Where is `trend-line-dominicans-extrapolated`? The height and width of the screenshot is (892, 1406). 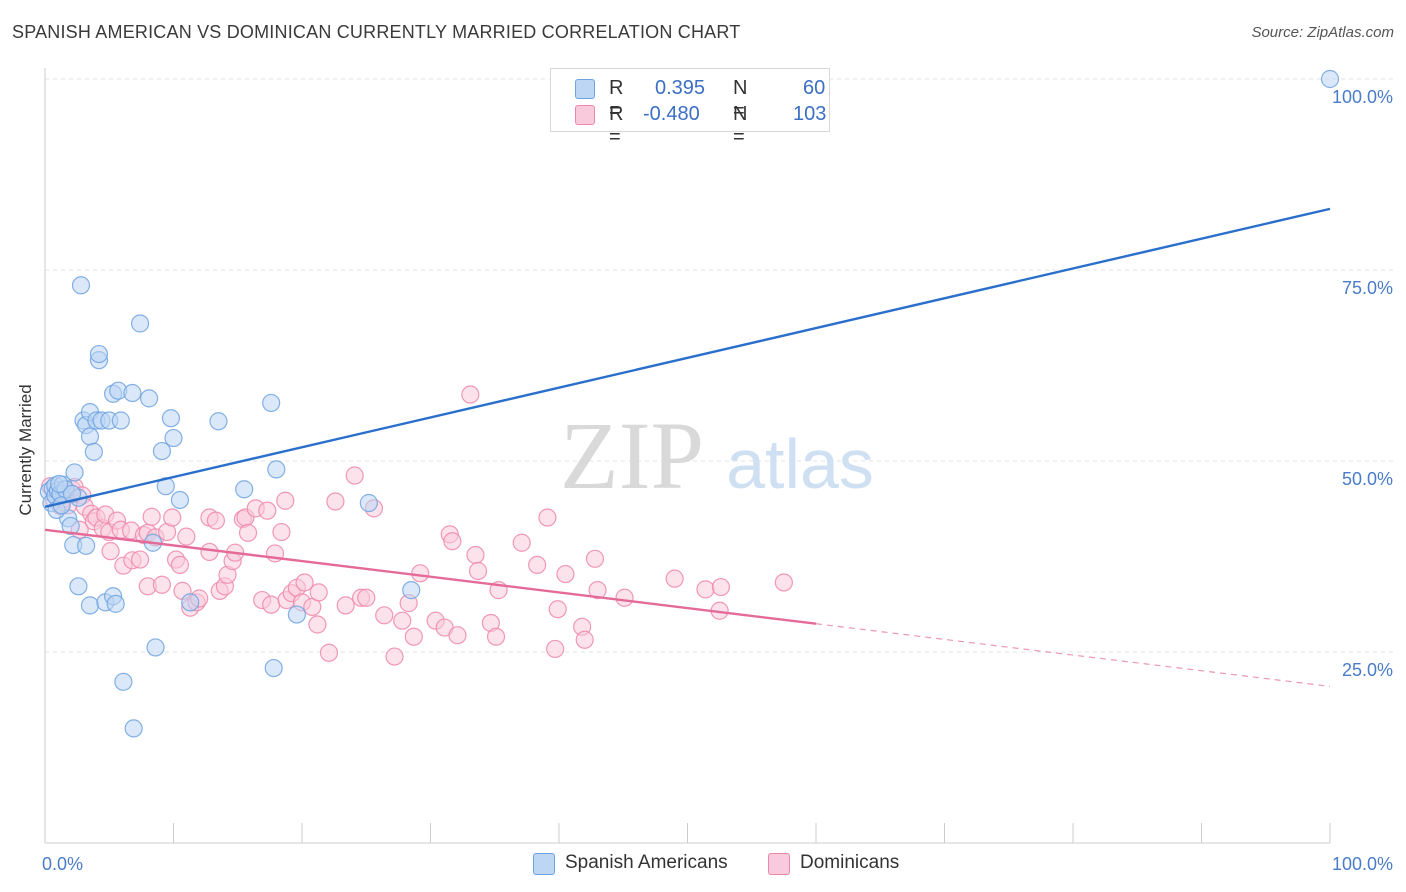 trend-line-dominicans-extrapolated is located at coordinates (1073, 655).